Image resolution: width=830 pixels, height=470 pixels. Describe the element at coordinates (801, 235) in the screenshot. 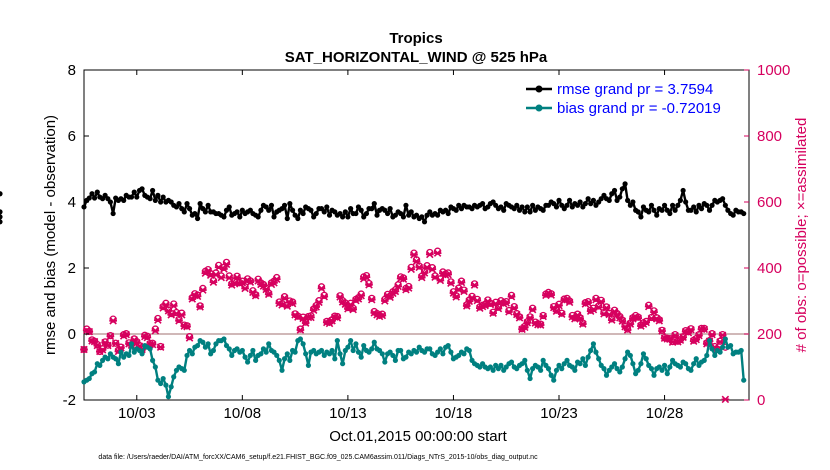

I see `y2-axis-label: # of obs: o=possible; ×=assimilated` at that location.